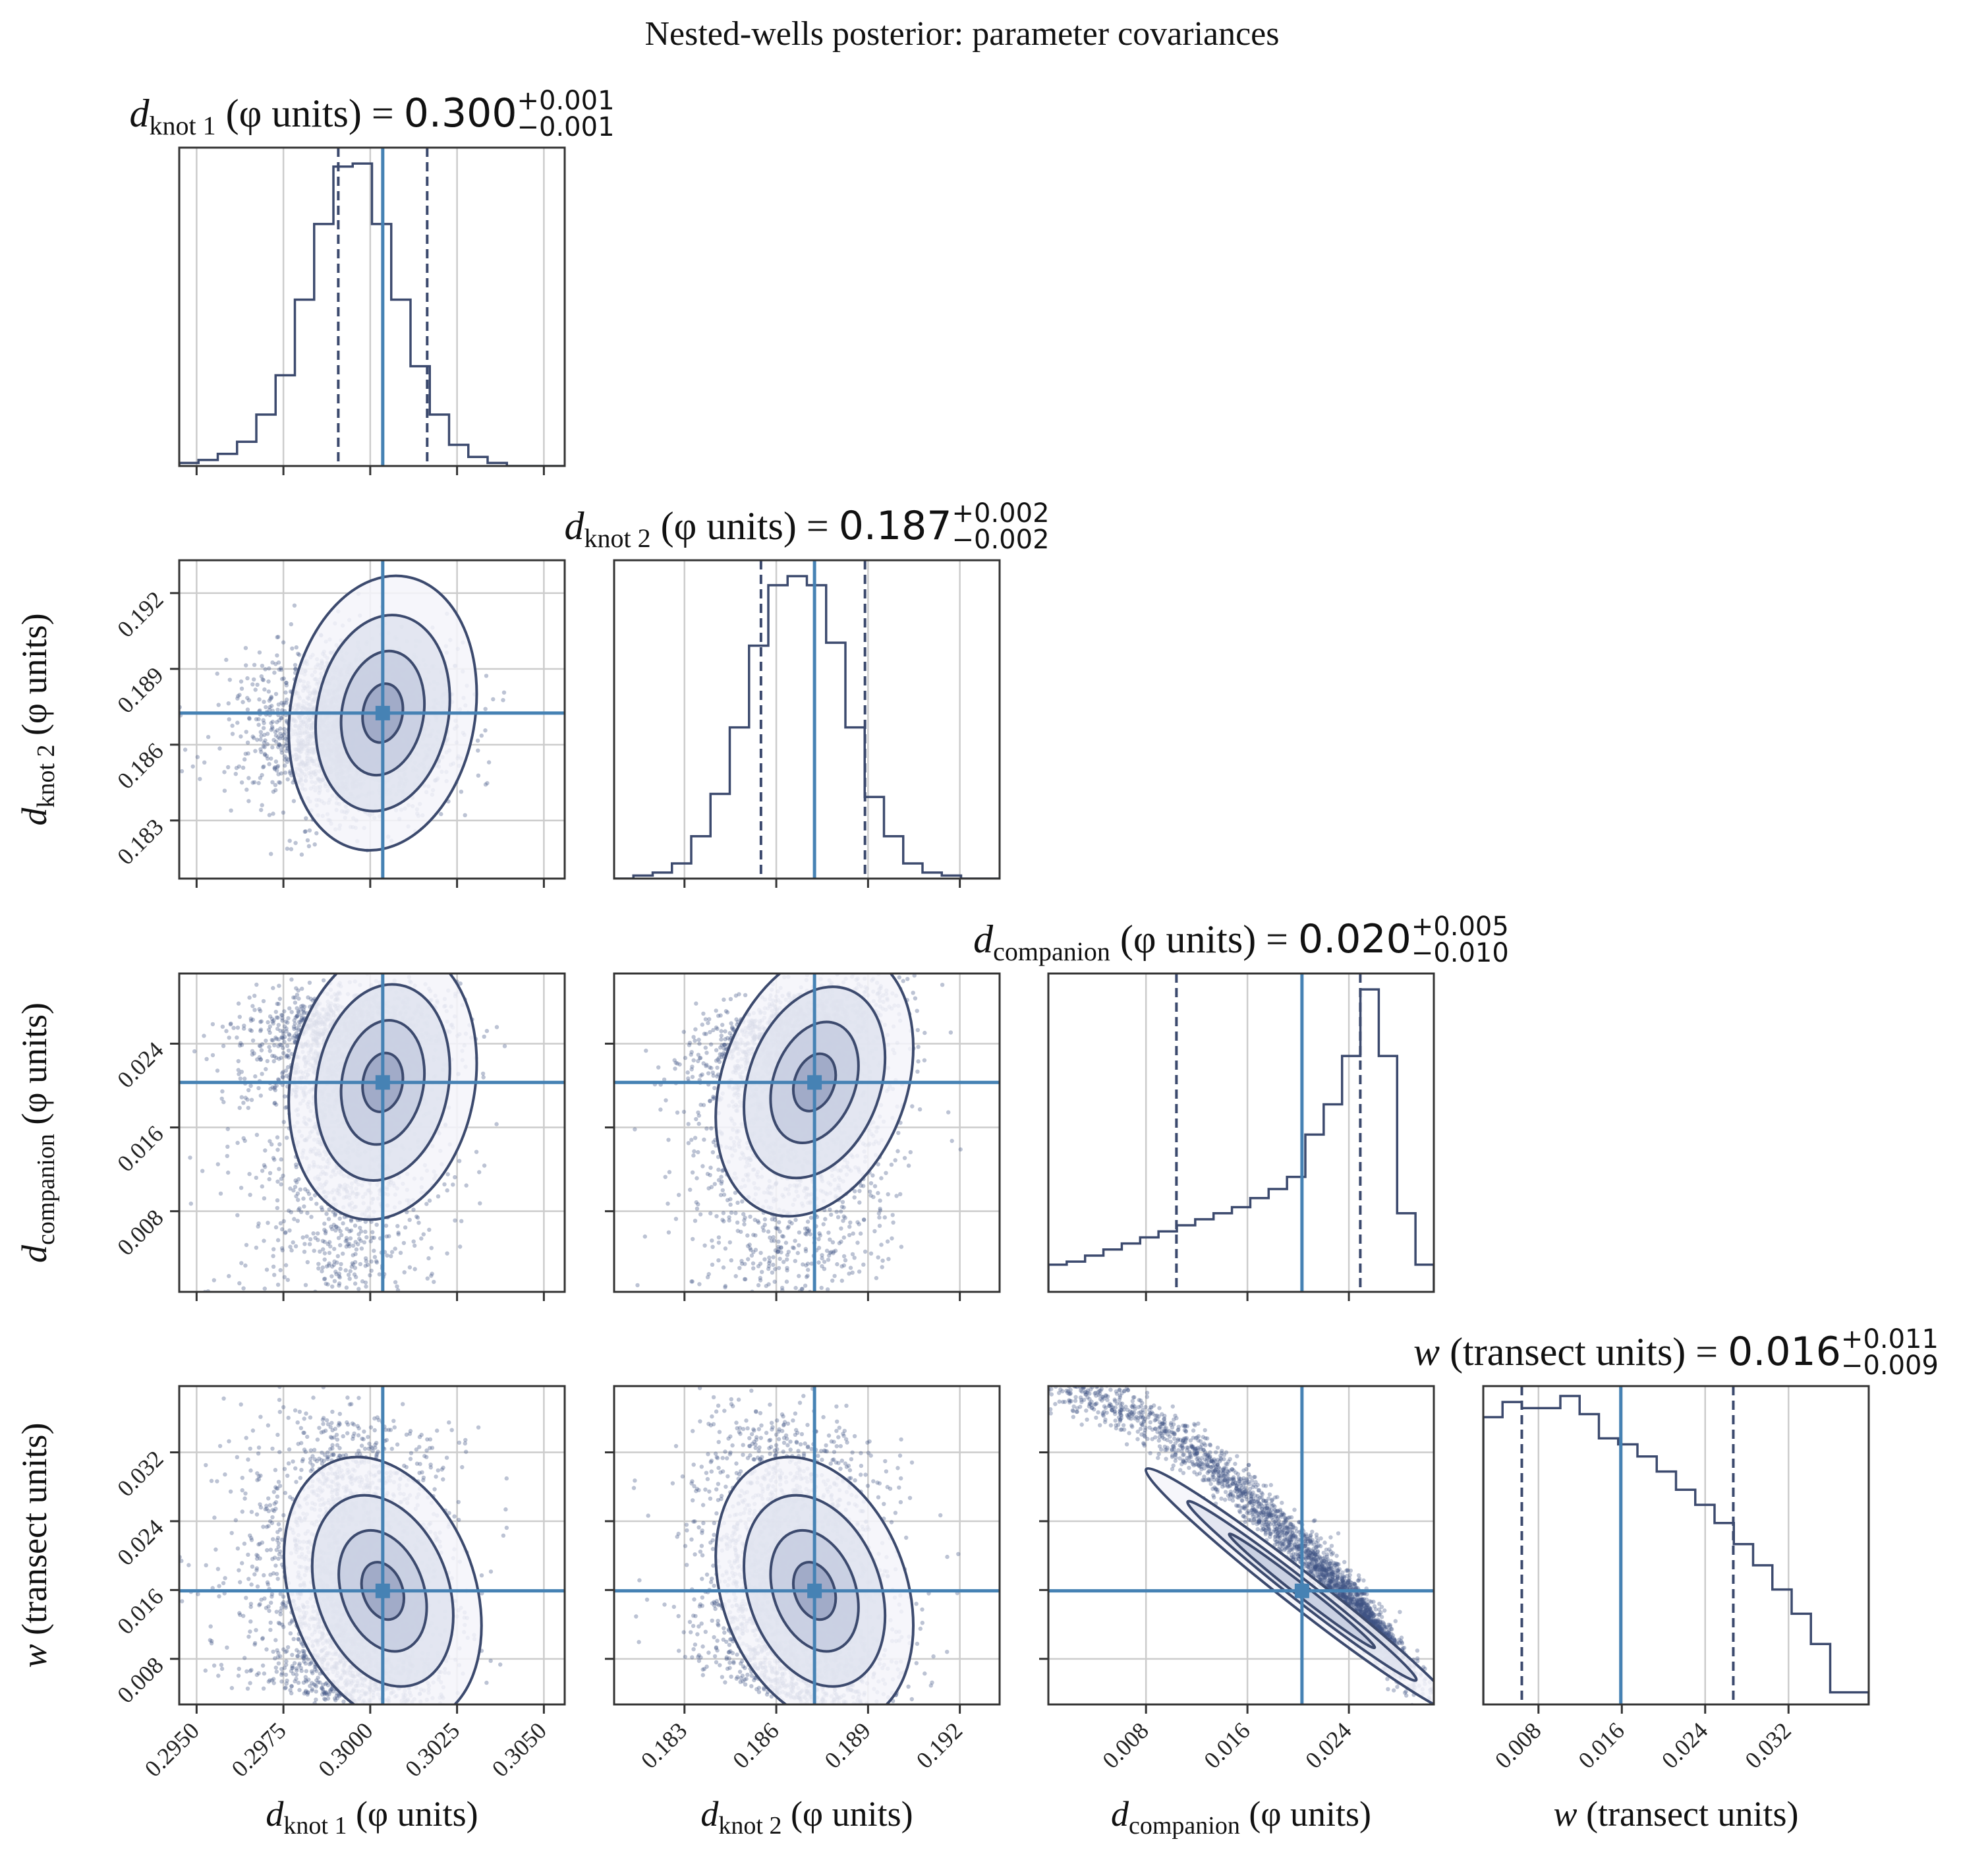 The width and height of the screenshot is (1988, 1860). What do you see at coordinates (895, 526) in the screenshot?
I see `title-value: 0.187` at bounding box center [895, 526].